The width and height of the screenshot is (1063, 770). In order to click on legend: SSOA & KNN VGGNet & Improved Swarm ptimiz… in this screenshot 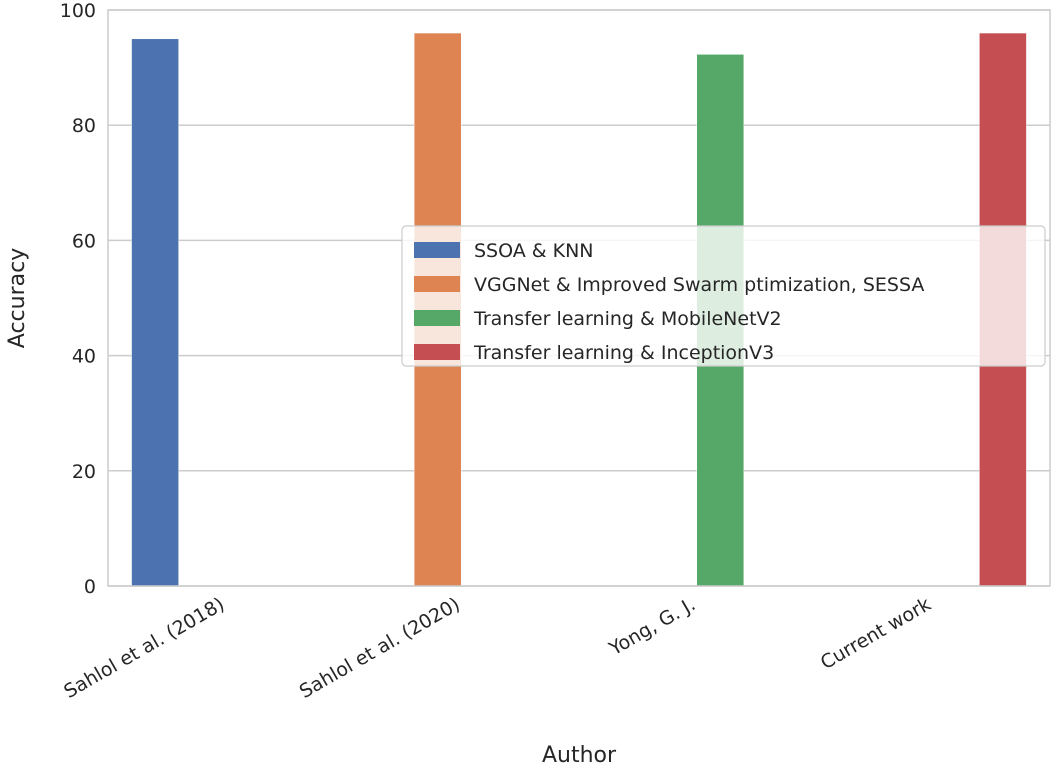, I will do `click(723, 296)`.